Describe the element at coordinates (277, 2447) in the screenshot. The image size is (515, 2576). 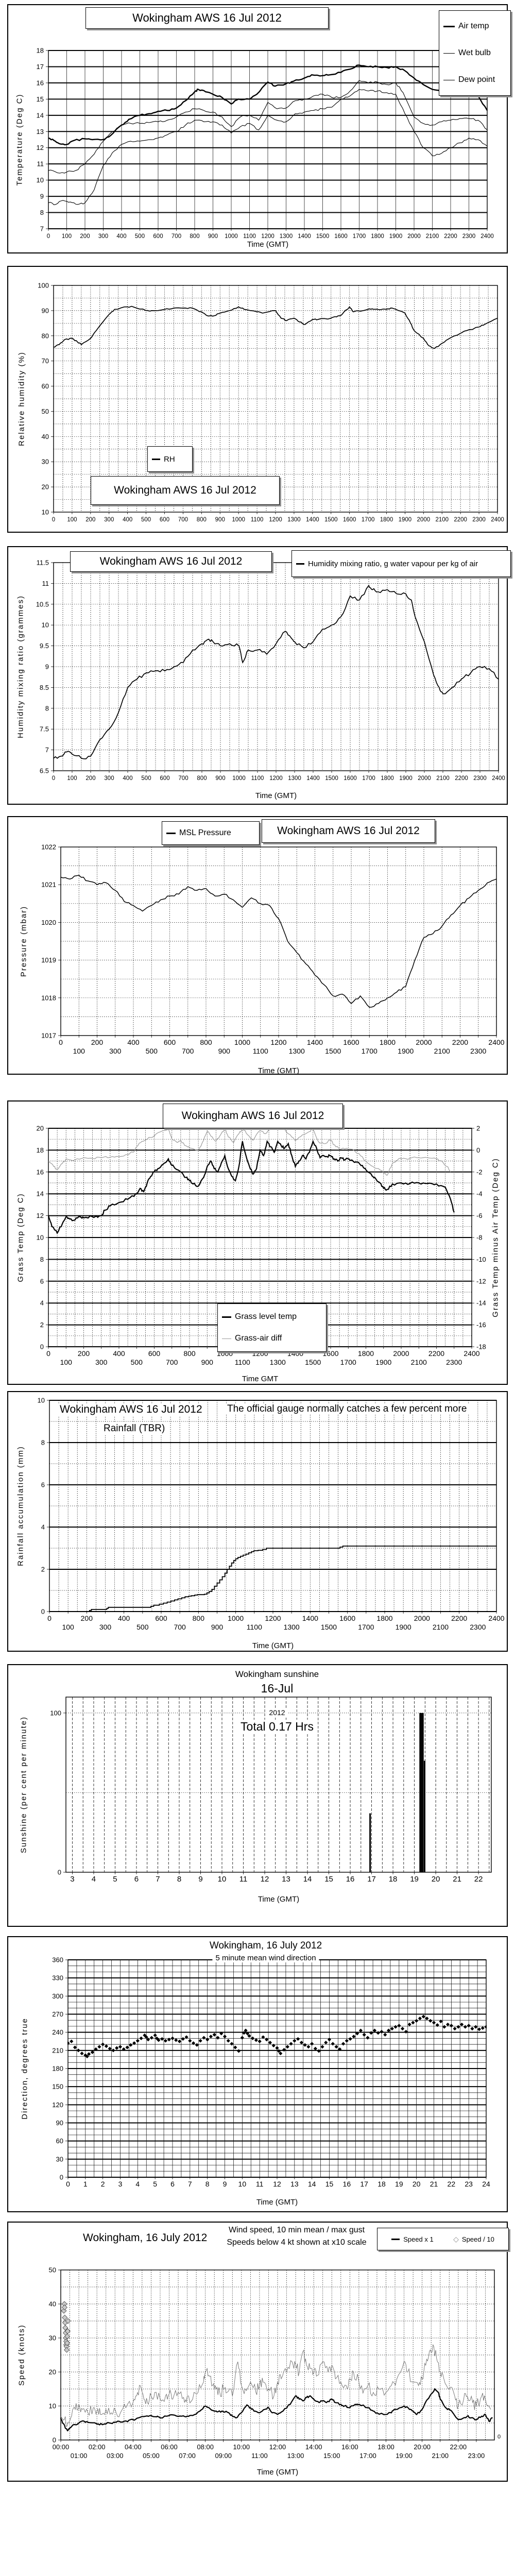
I see `svg-text: 12:00` at that location.